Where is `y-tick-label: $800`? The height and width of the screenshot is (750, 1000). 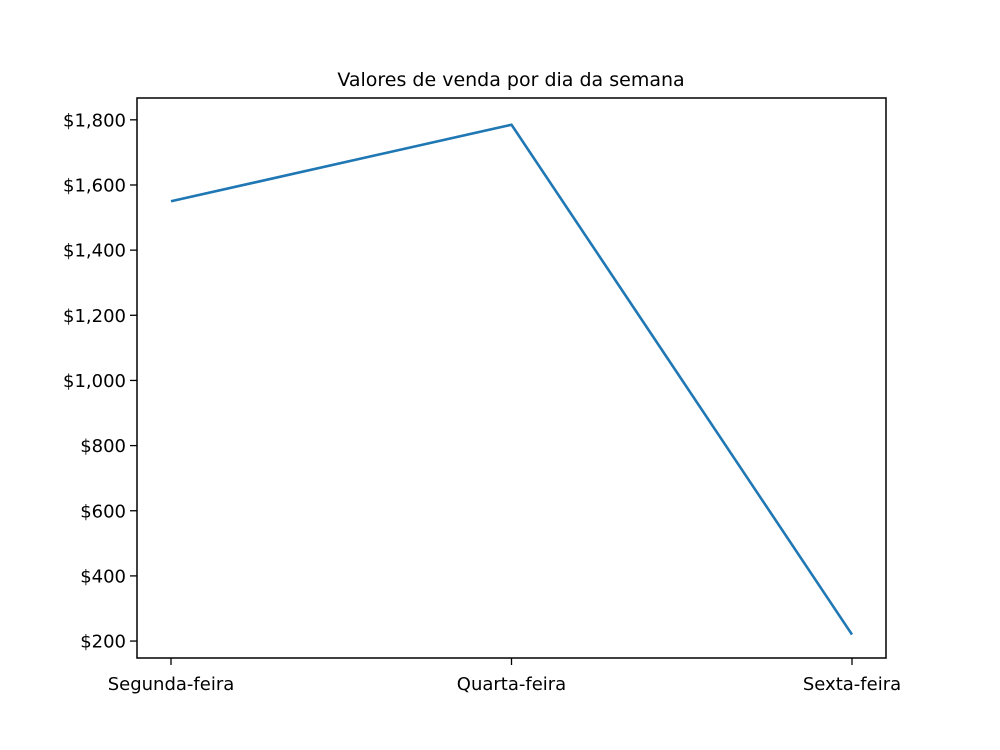 y-tick-label: $800 is located at coordinates (103, 446).